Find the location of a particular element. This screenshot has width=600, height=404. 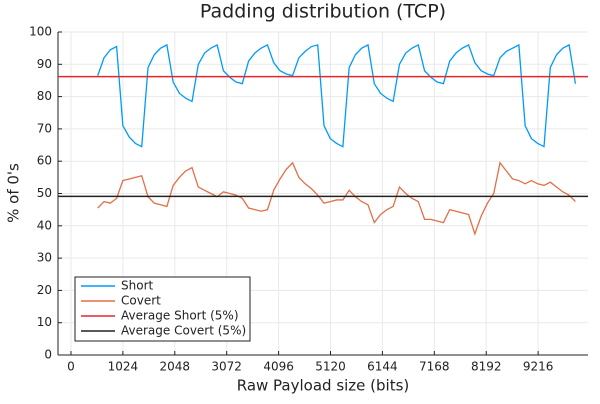

y-tick-label: 60 is located at coordinates (44, 161).